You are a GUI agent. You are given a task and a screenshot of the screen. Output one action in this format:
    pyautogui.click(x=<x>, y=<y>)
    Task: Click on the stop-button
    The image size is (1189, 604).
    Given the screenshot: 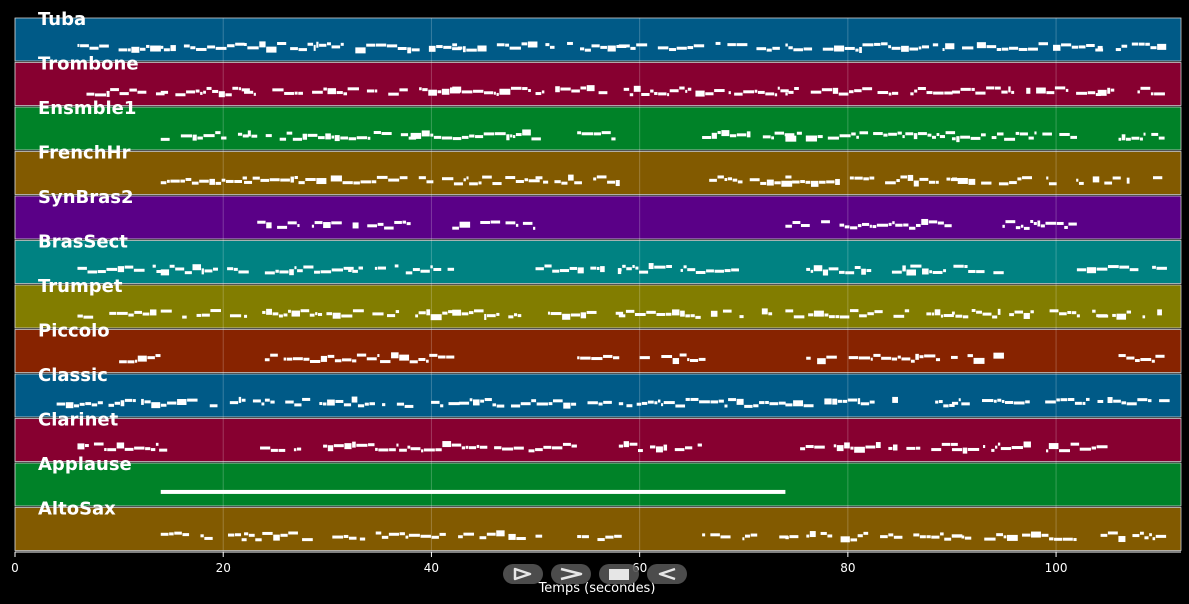 What is the action you would take?
    pyautogui.click(x=619, y=574)
    